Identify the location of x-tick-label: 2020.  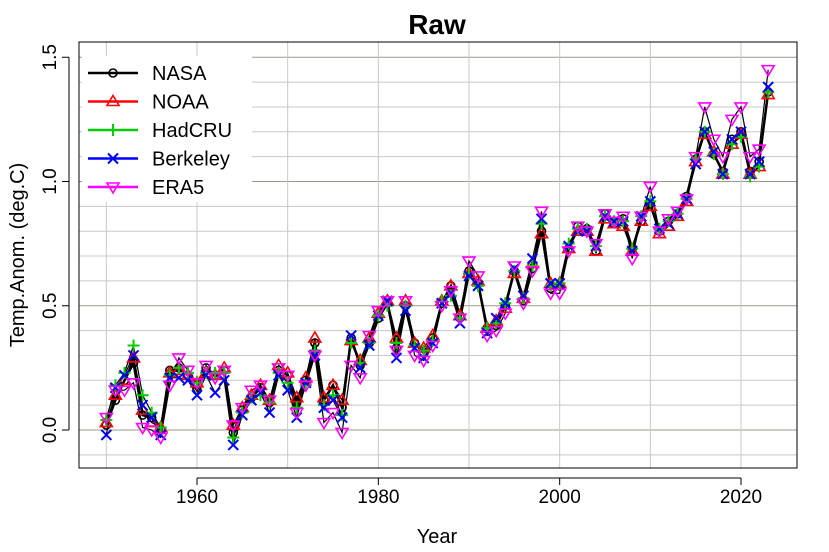
(741, 497).